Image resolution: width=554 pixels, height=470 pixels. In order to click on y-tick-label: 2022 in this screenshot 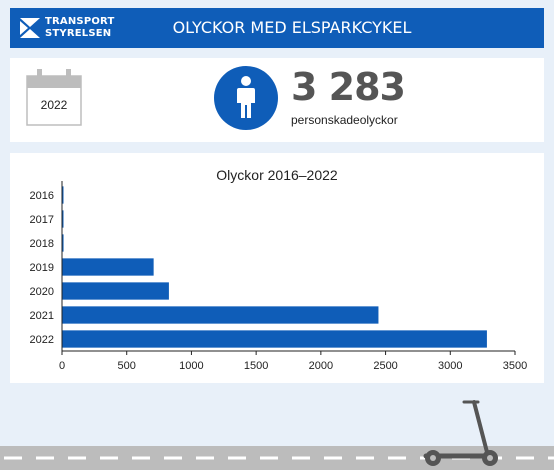, I will do `click(42, 340)`.